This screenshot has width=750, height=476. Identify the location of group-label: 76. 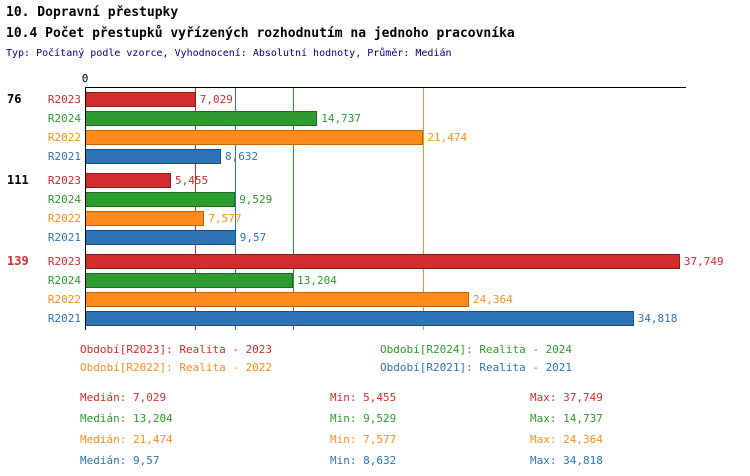
(14, 99).